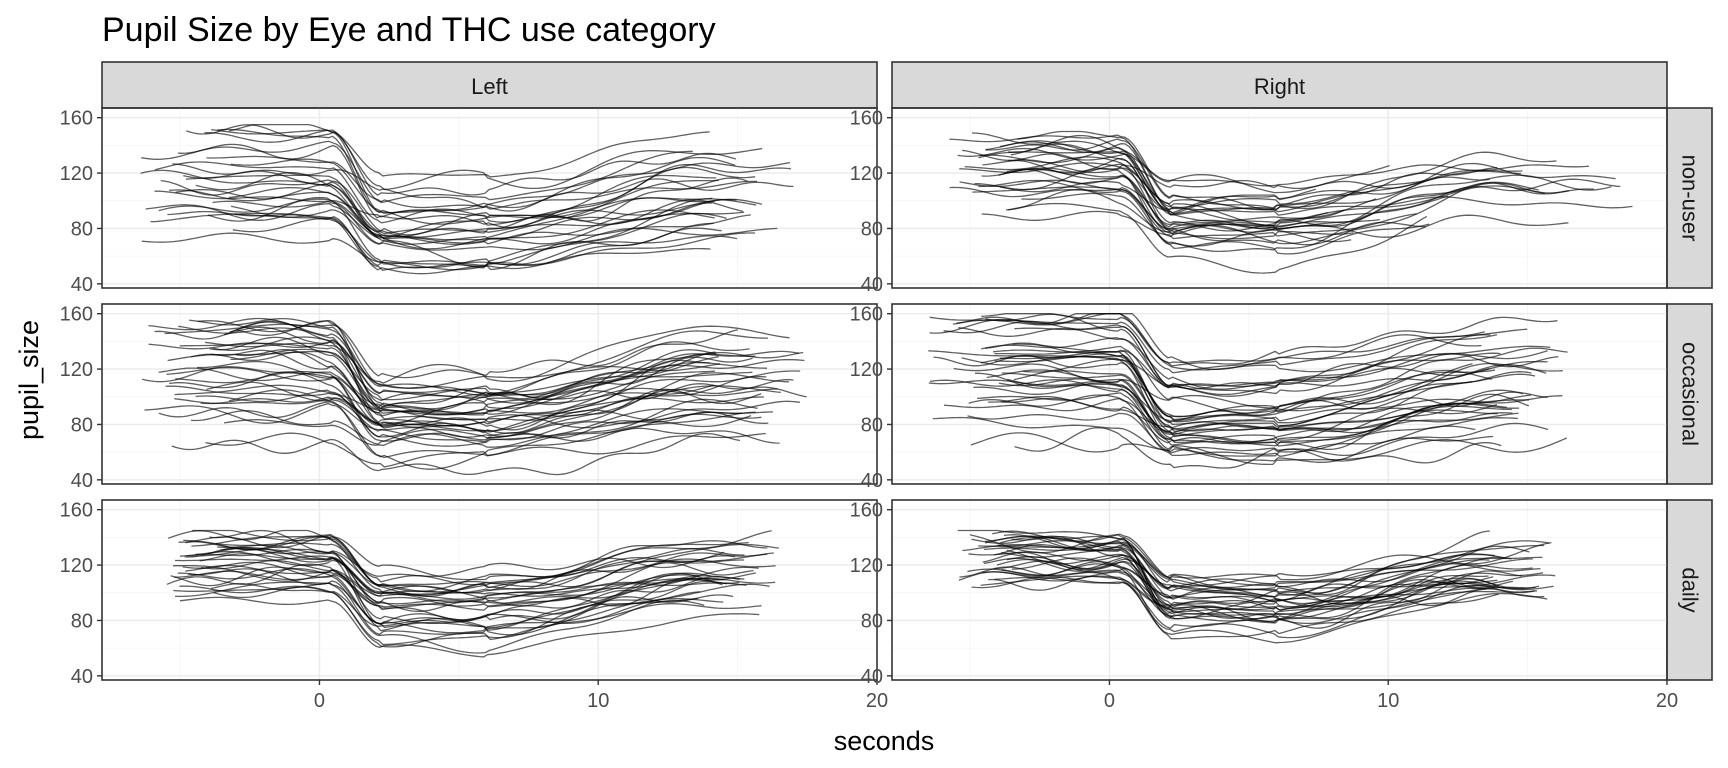 This screenshot has height=768, width=1728. Describe the element at coordinates (598, 701) in the screenshot. I see `x-tick-label: 10` at that location.